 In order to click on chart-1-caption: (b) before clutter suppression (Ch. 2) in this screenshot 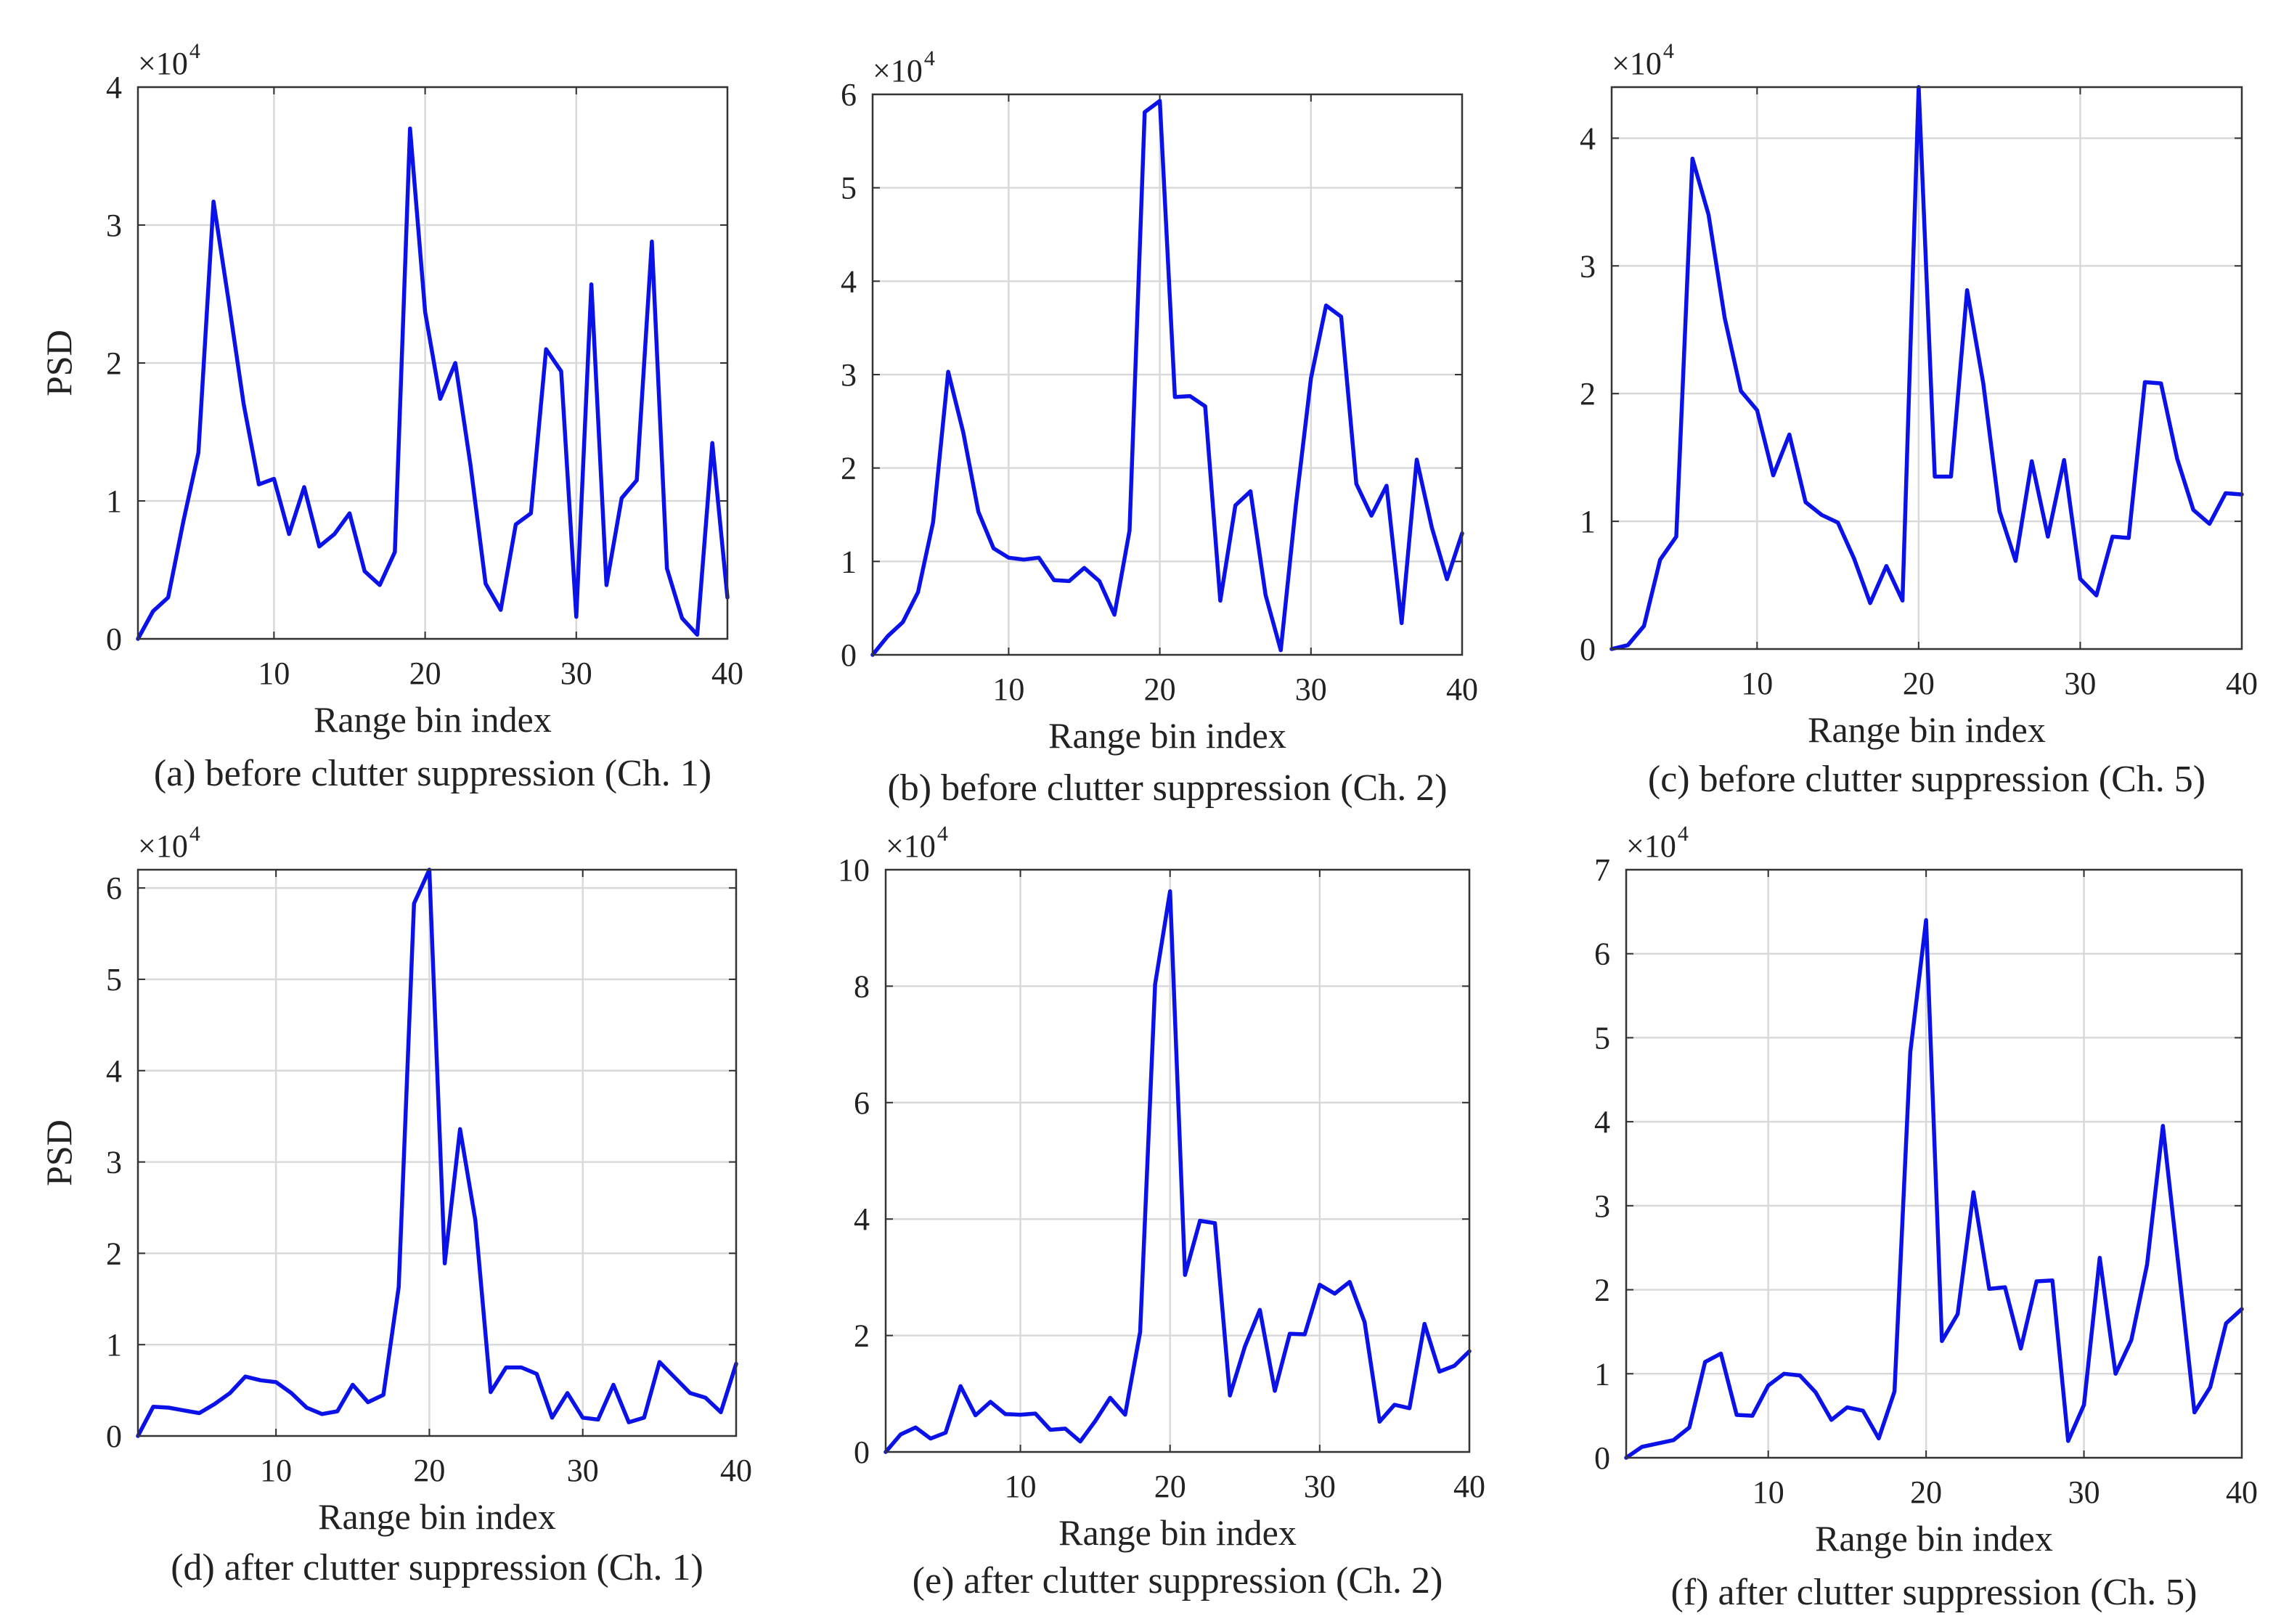, I will do `click(1167, 788)`.